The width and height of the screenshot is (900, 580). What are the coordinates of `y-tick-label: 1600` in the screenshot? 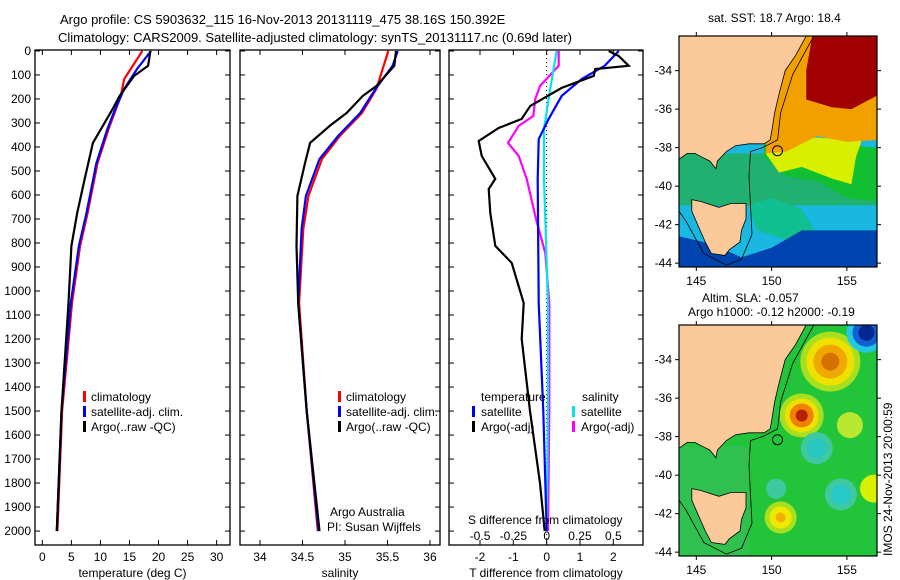 It's located at (17, 435).